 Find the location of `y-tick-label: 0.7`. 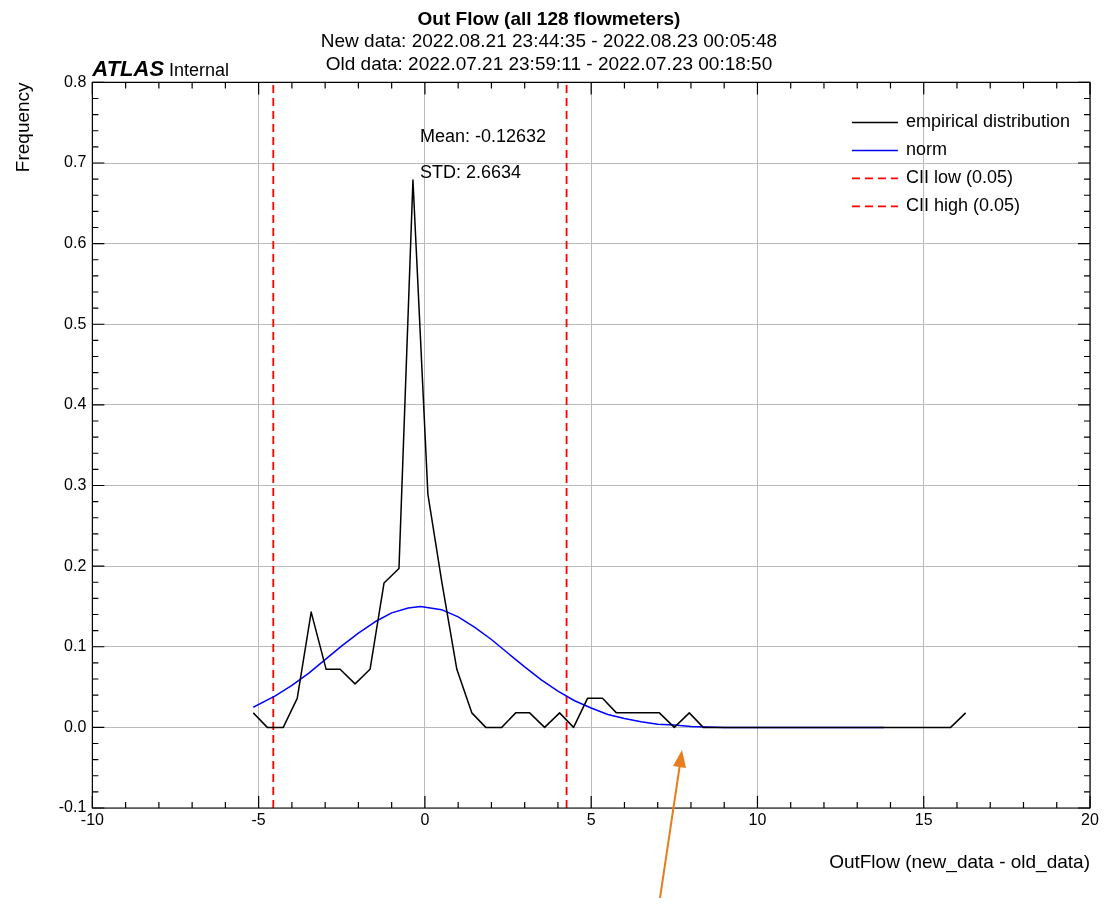

y-tick-label: 0.7 is located at coordinates (75, 162).